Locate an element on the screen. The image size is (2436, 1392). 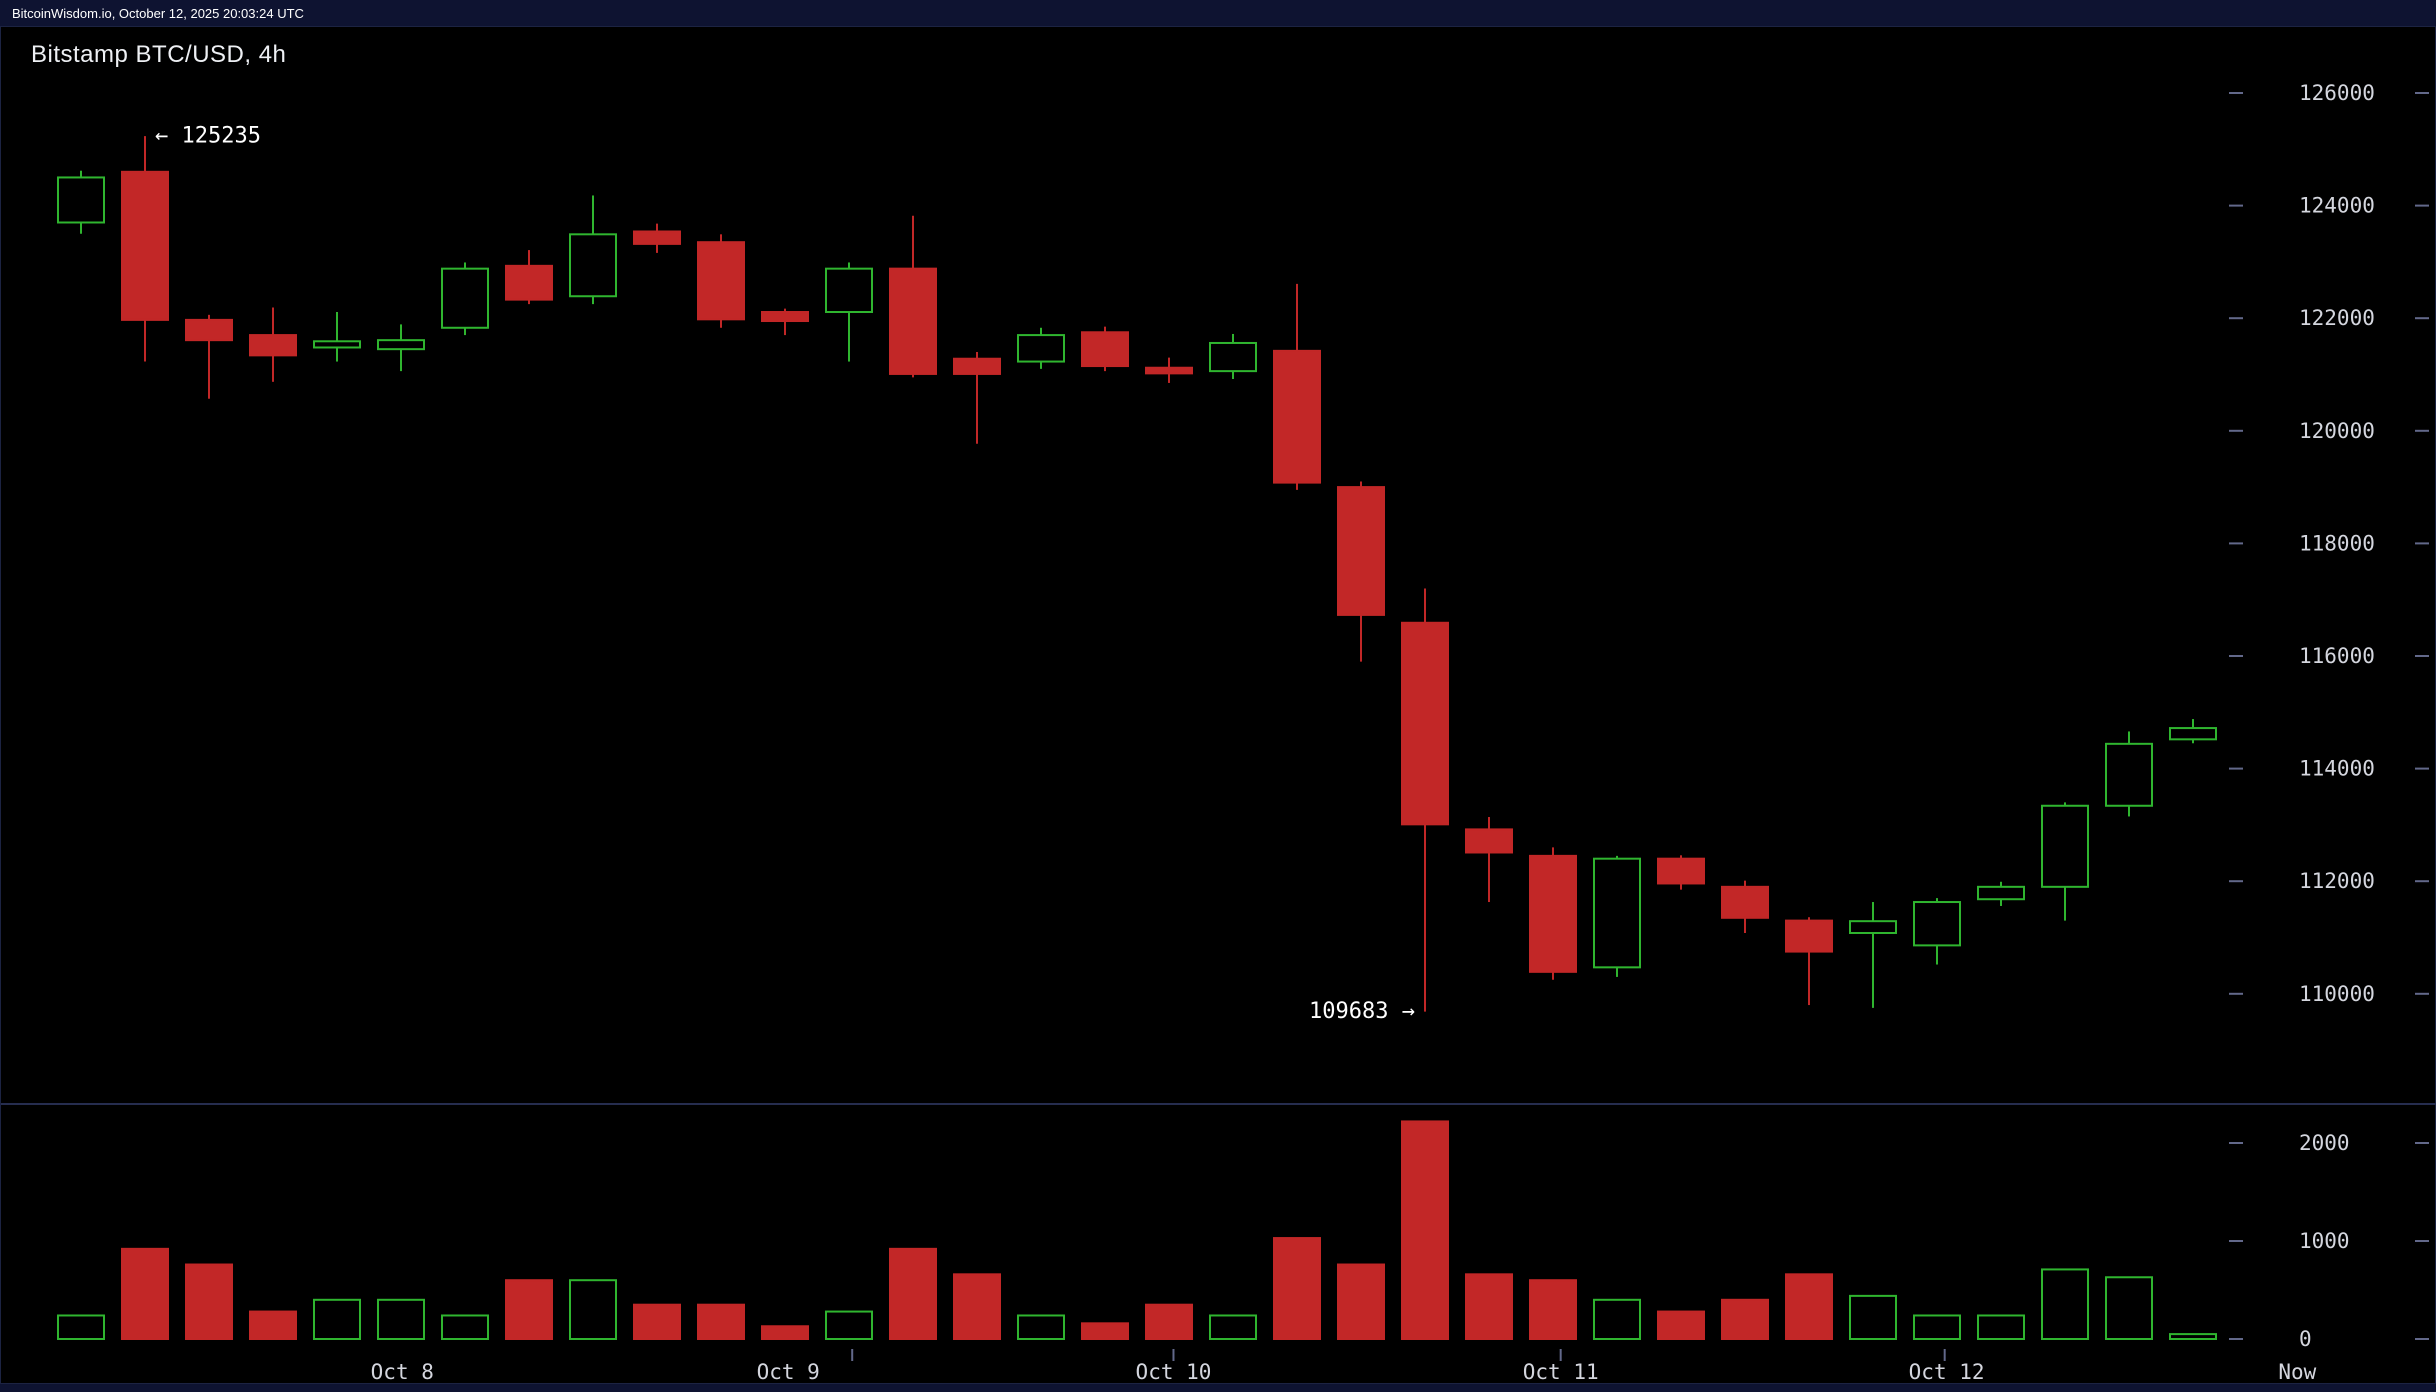
price-axis-label: 124000 is located at coordinates (2337, 206).